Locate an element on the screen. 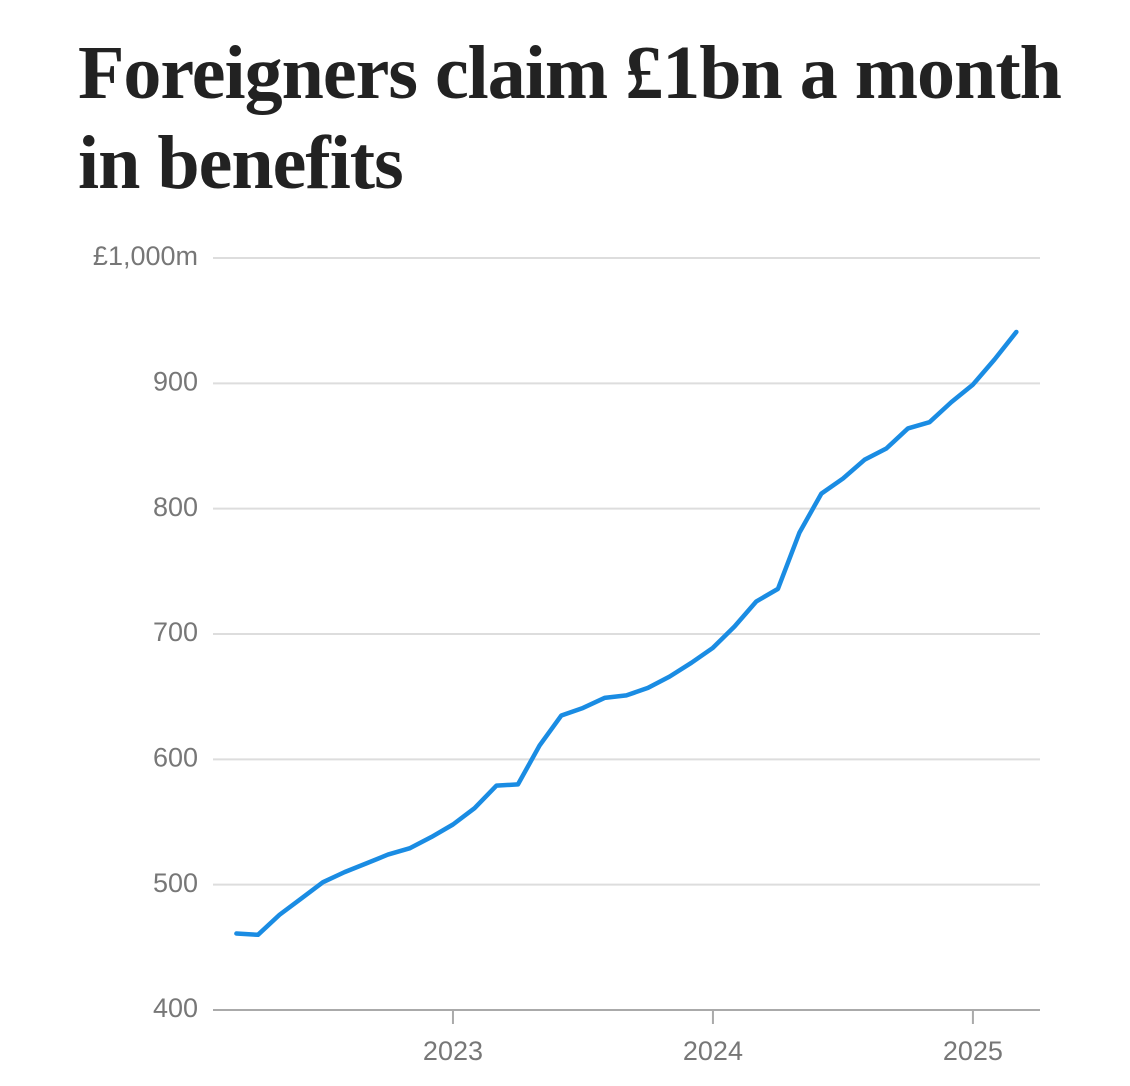  x-tick-label: 2024 is located at coordinates (713, 1051).